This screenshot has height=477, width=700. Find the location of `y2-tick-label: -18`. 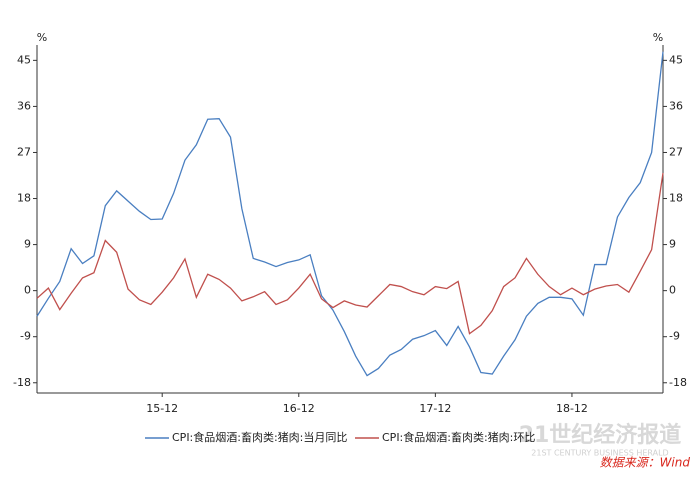

y2-tick-label: -18 is located at coordinates (678, 382).